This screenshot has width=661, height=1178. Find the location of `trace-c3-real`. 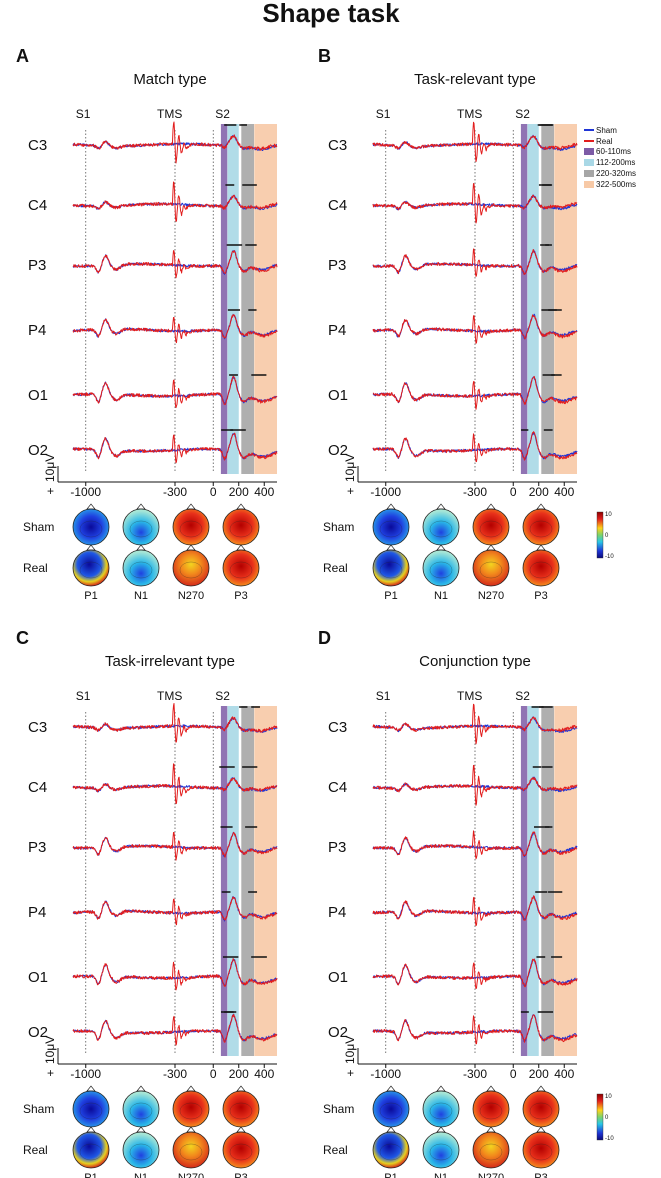

trace-c3-real is located at coordinates (475, 142).